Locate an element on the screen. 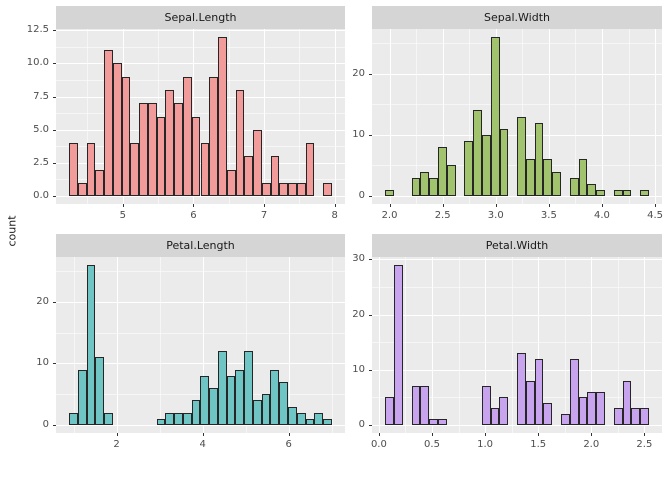 This screenshot has width=672, height=480. x-tick-label: 1.0 is located at coordinates (485, 444).